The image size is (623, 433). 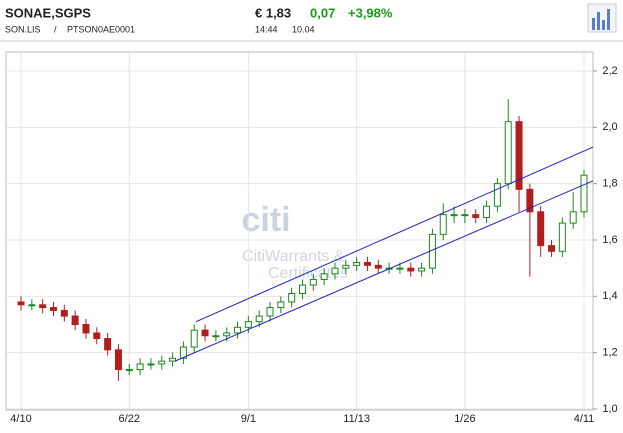 I want to click on change: 0,07, so click(x=322, y=12).